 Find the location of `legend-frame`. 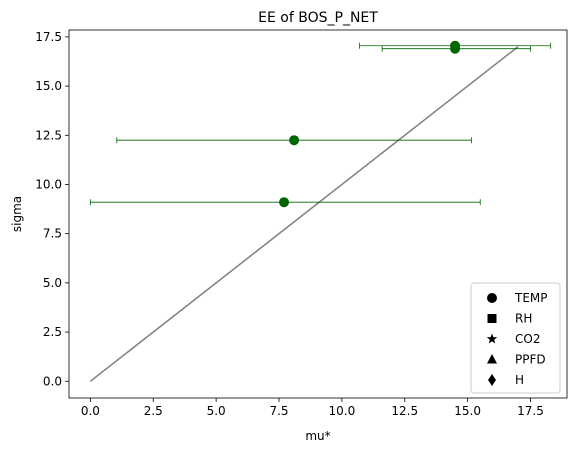

legend-frame is located at coordinates (515, 338).